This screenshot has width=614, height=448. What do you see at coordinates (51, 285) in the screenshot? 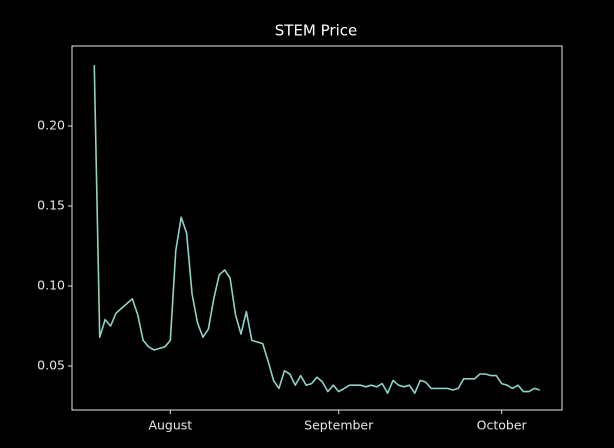
I see `y-tick-label: 0.10` at bounding box center [51, 285].